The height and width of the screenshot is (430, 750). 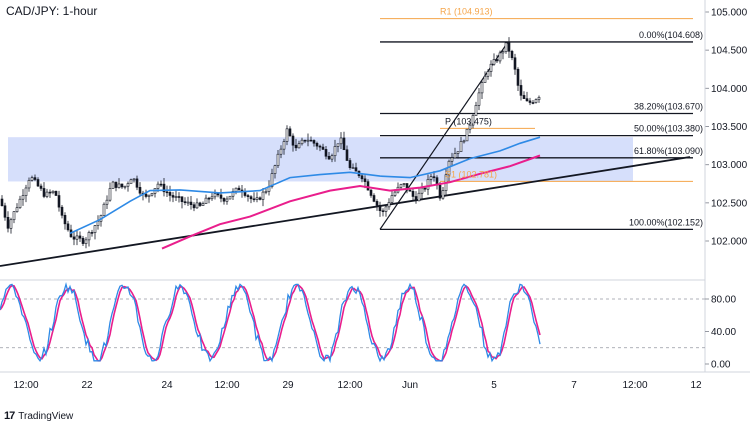 What do you see at coordinates (729, 165) in the screenshot?
I see `y-axis-tick-label: 103.000` at bounding box center [729, 165].